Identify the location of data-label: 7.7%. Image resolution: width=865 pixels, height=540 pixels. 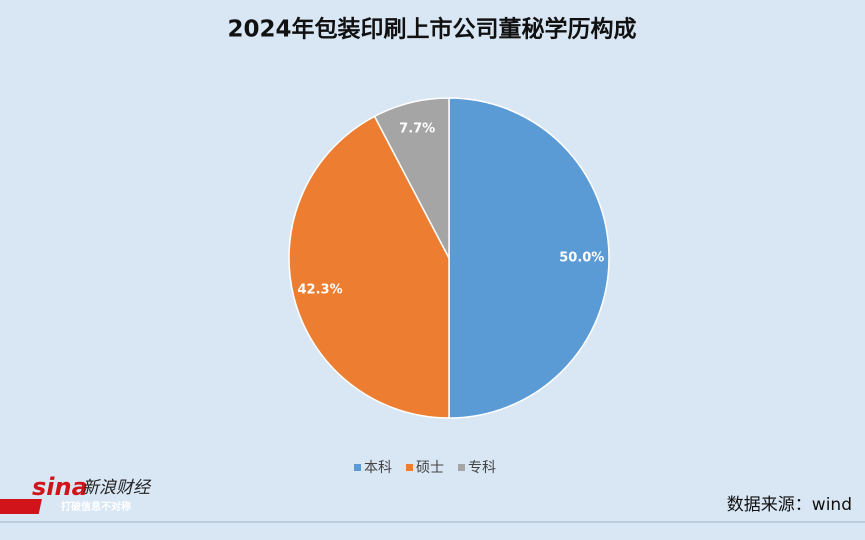
(417, 129).